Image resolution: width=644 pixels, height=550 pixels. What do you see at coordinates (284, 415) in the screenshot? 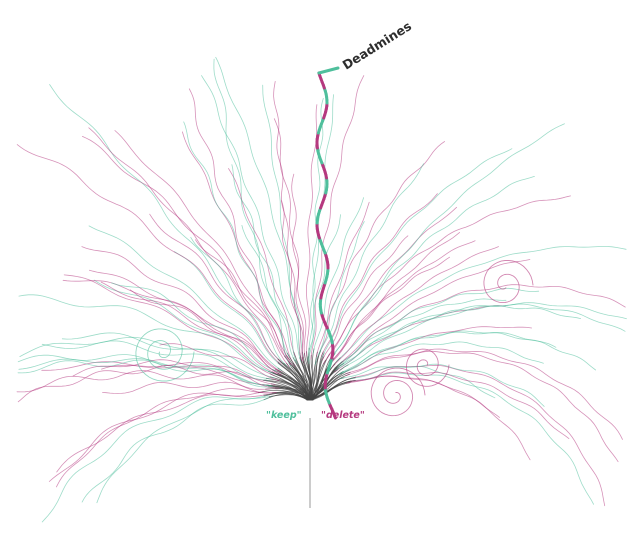
I see `keep-label: "keep"` at bounding box center [284, 415].